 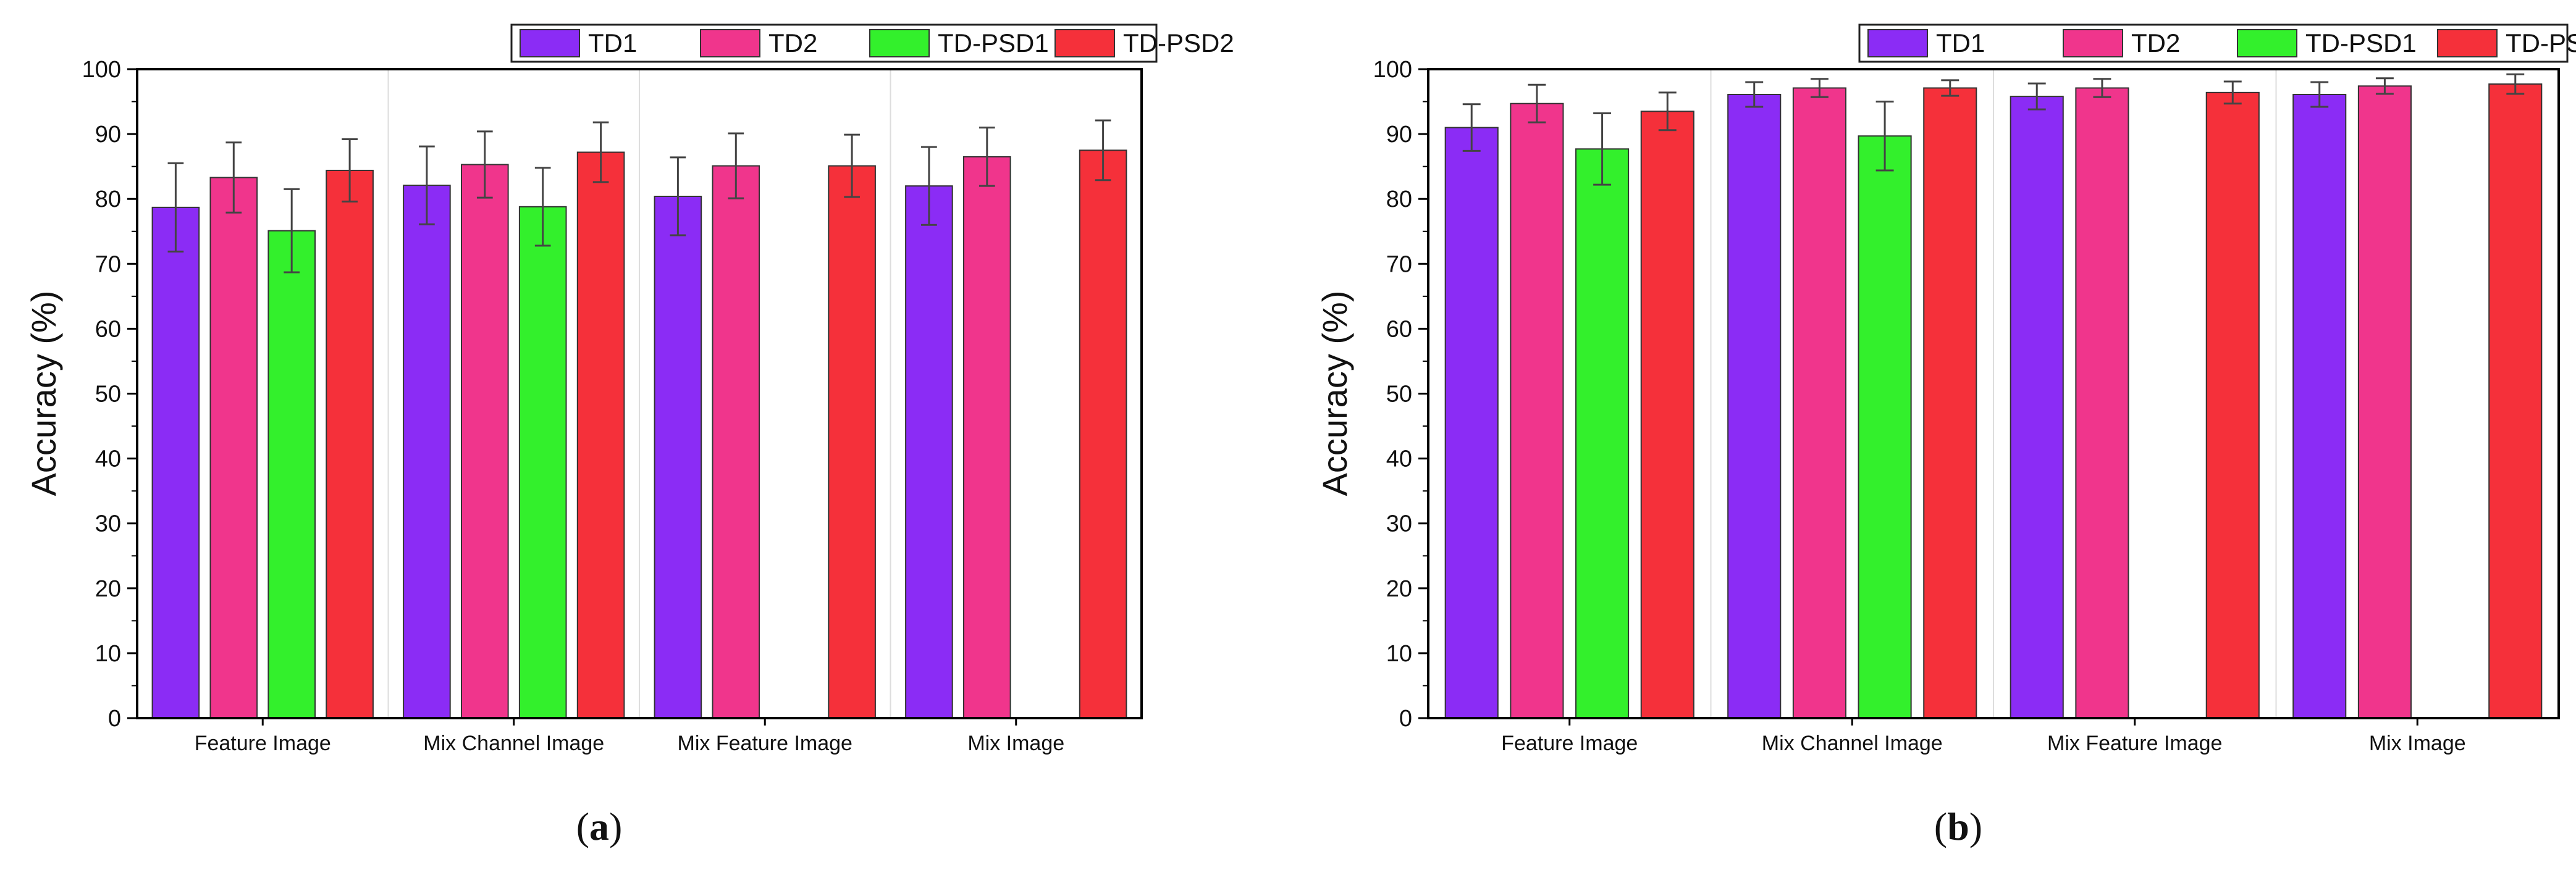 I want to click on panel-label-letter-a: a, so click(x=599, y=826).